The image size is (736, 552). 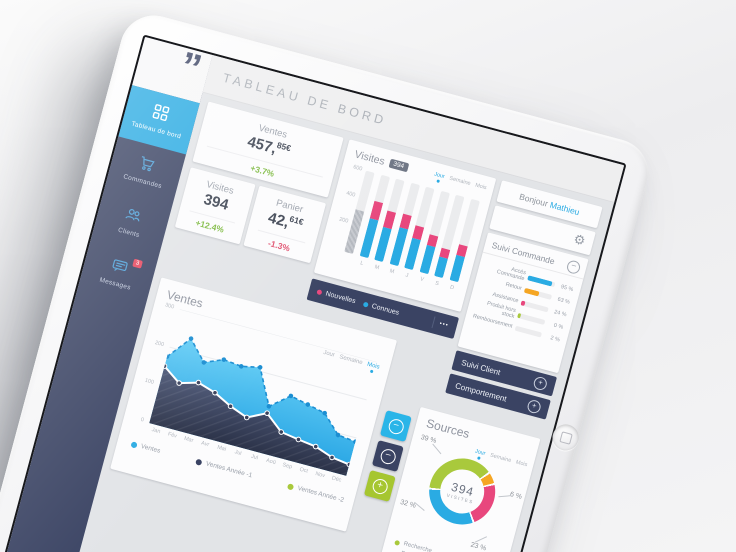 What do you see at coordinates (347, 260) in the screenshot?
I see `x-tick` at bounding box center [347, 260].